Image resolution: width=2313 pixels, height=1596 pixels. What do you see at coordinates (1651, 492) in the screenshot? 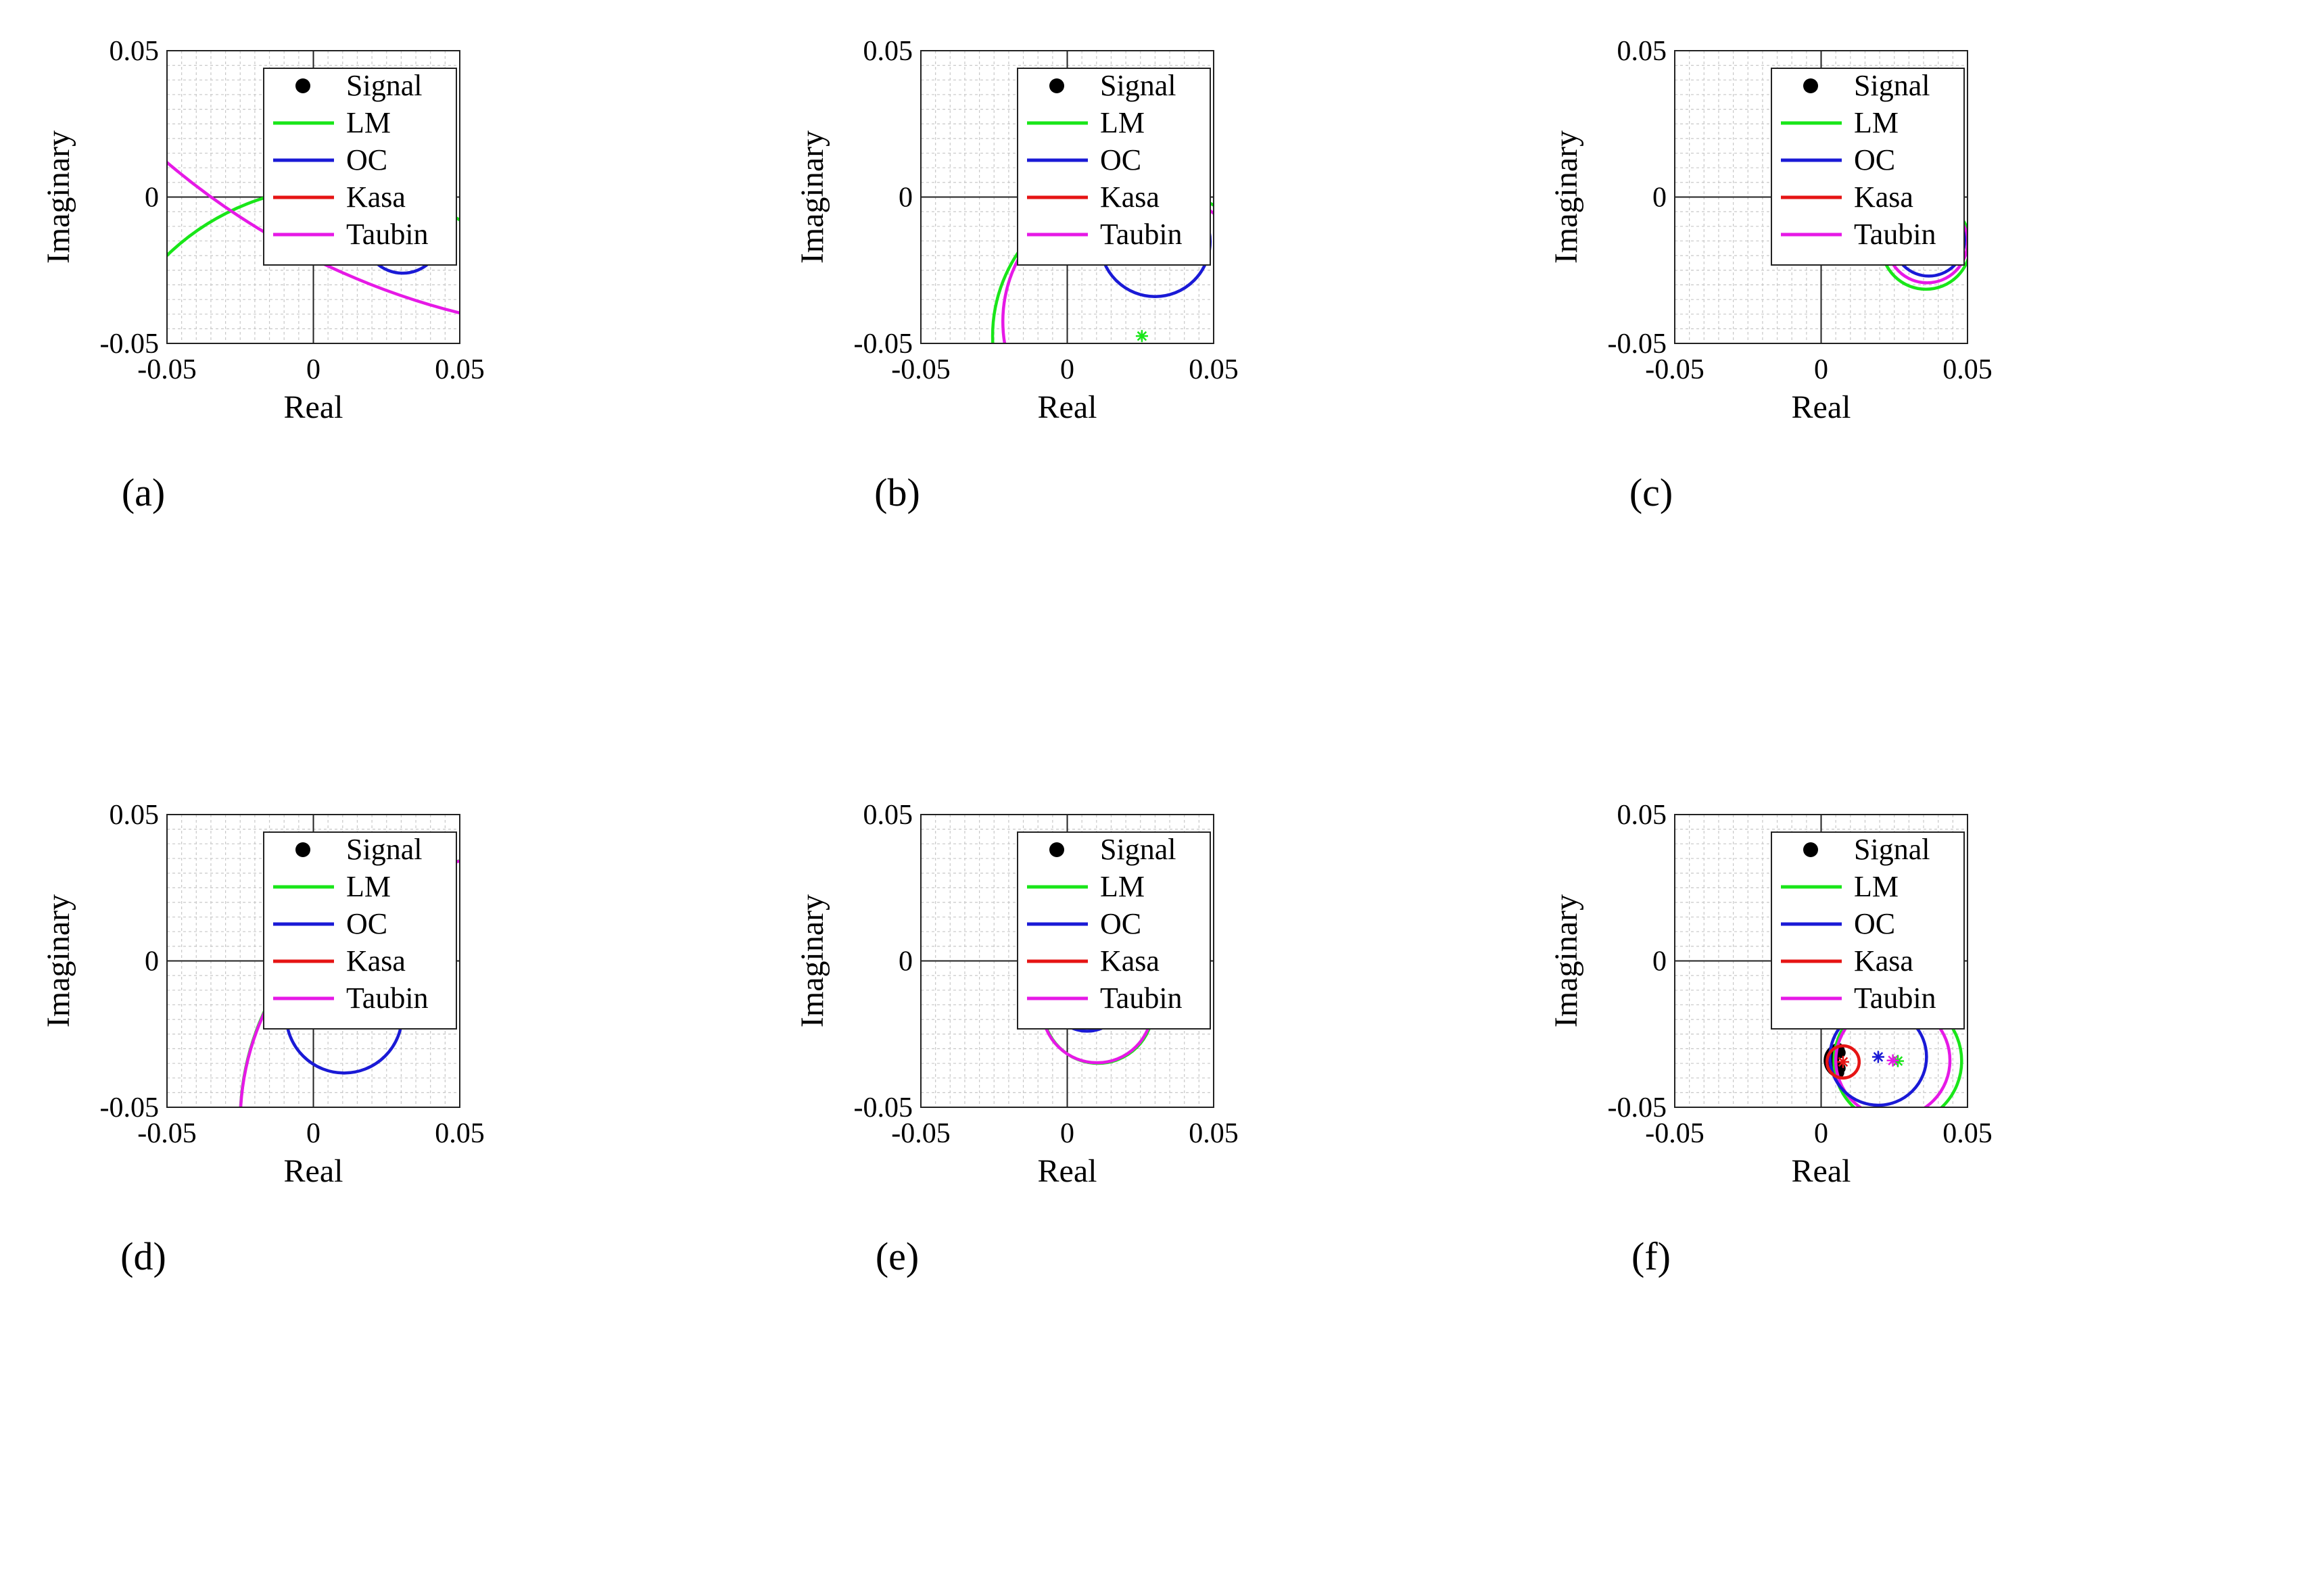
I see `panel-label: (c)` at bounding box center [1651, 492].